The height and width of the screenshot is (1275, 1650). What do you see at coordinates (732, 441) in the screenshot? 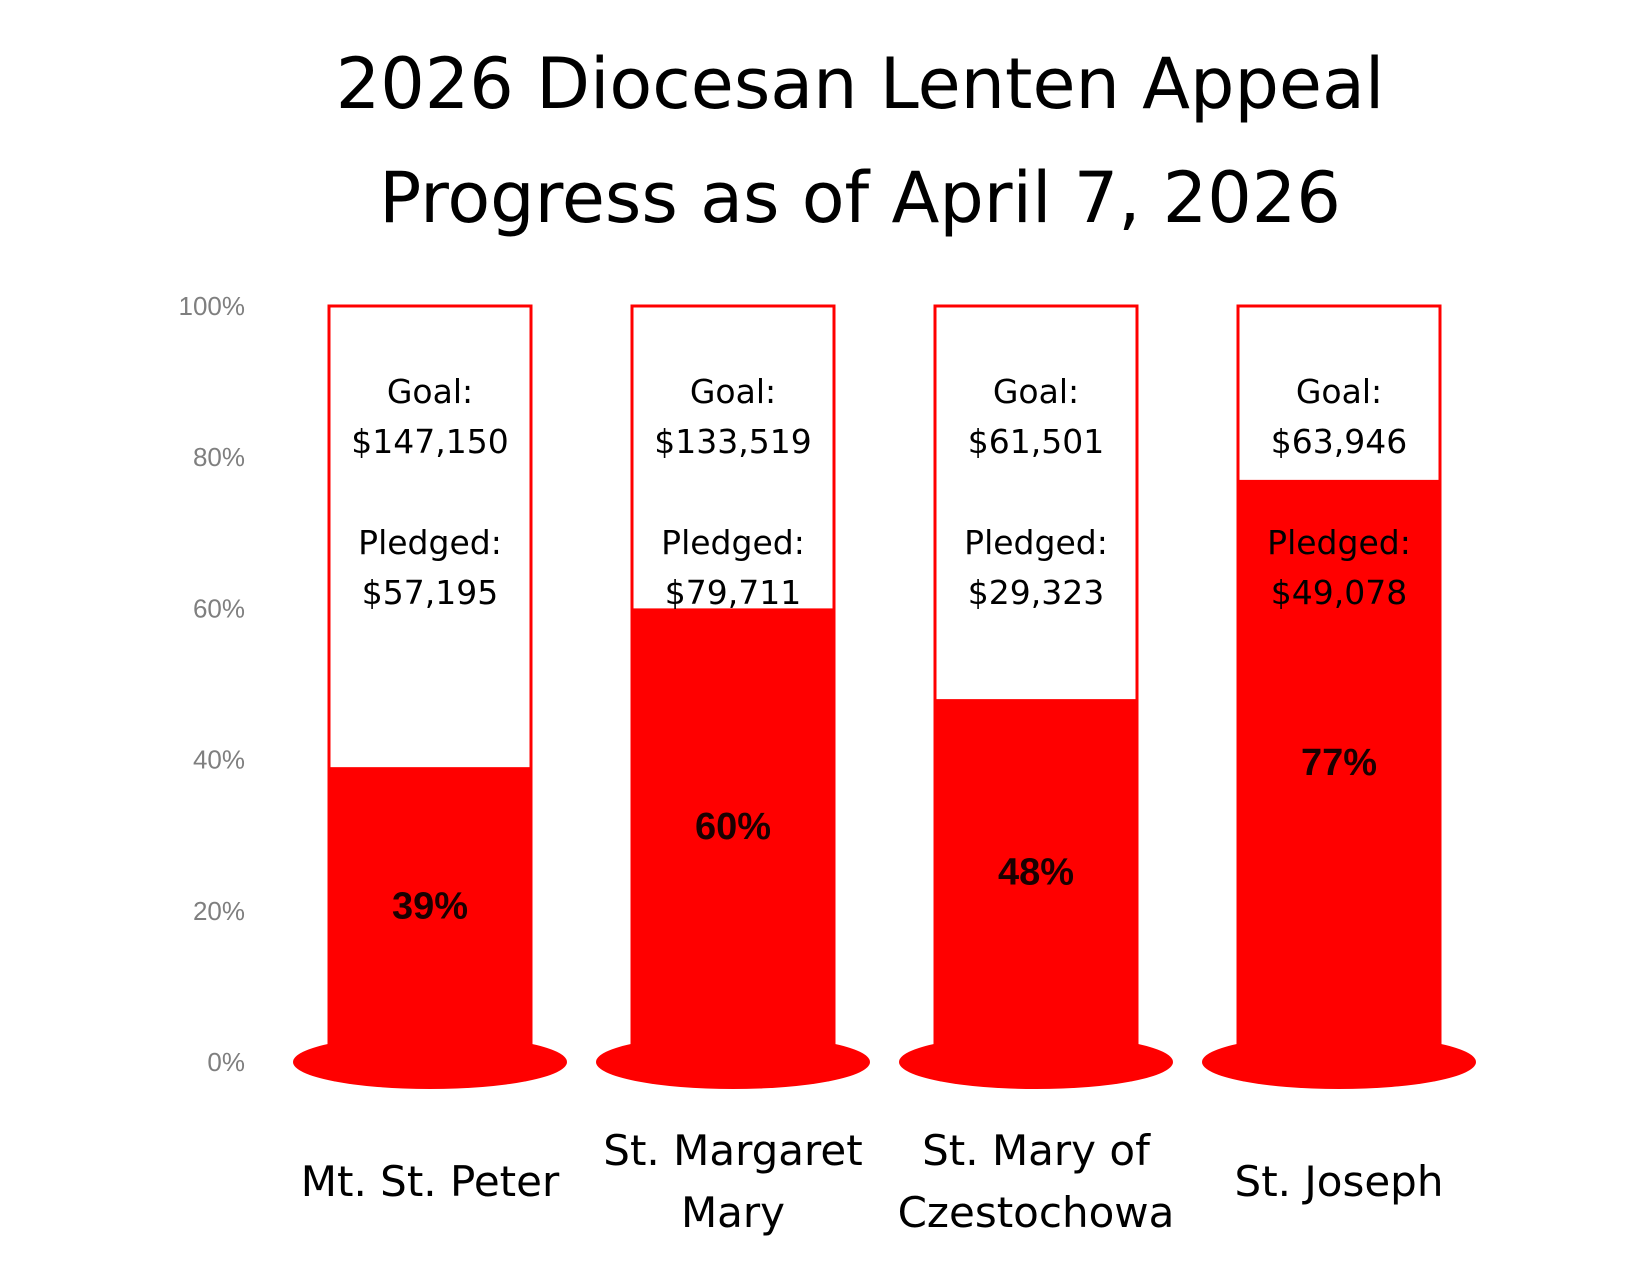
I see `goal-amount: $133,519` at bounding box center [732, 441].